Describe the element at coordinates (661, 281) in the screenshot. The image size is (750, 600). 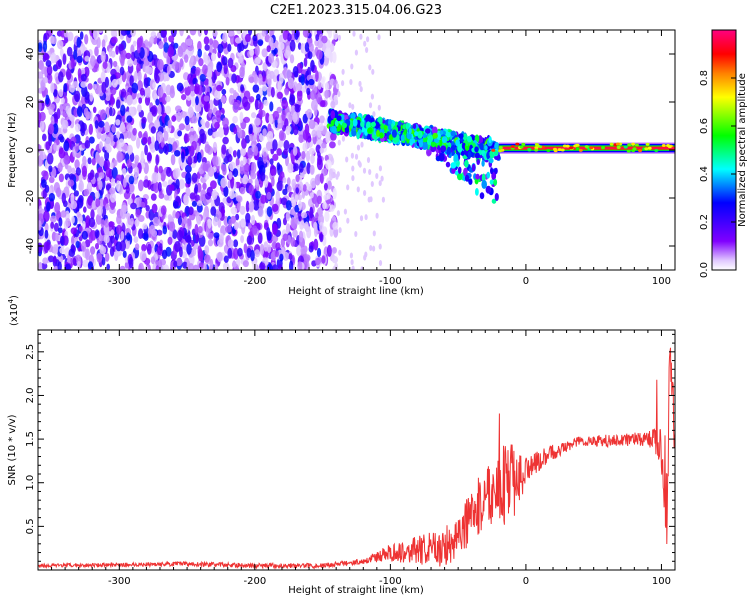
I see `x-tick-label: 100` at that location.